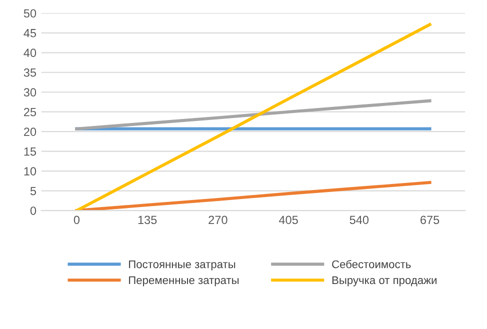  Describe the element at coordinates (30, 151) in the screenshot. I see `y-tick-label: 15` at that location.